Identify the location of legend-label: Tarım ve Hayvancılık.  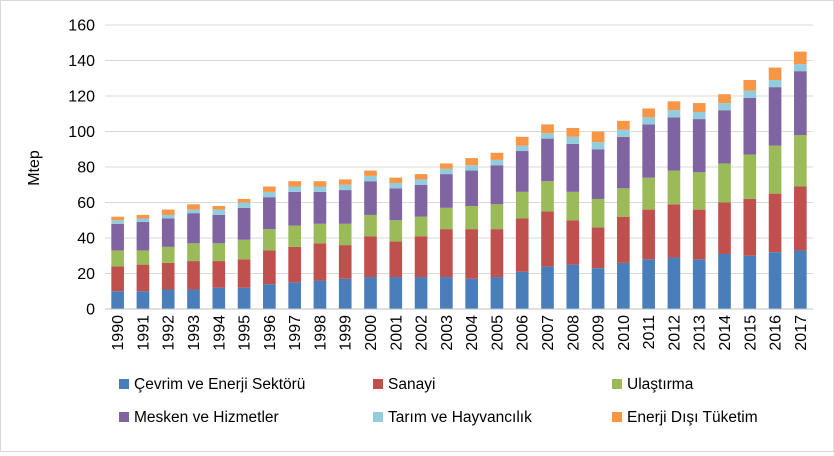
(460, 417).